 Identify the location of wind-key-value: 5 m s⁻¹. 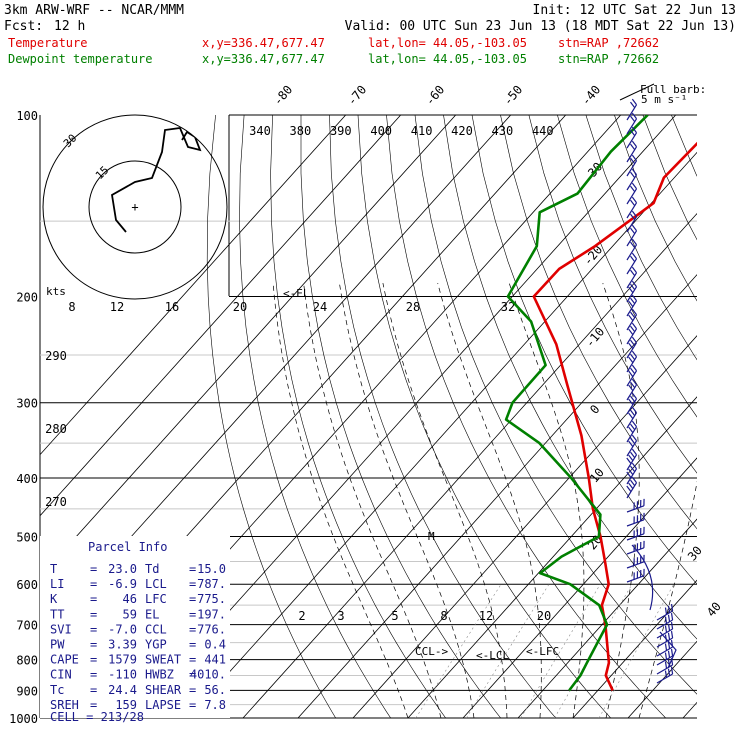
(664, 99).